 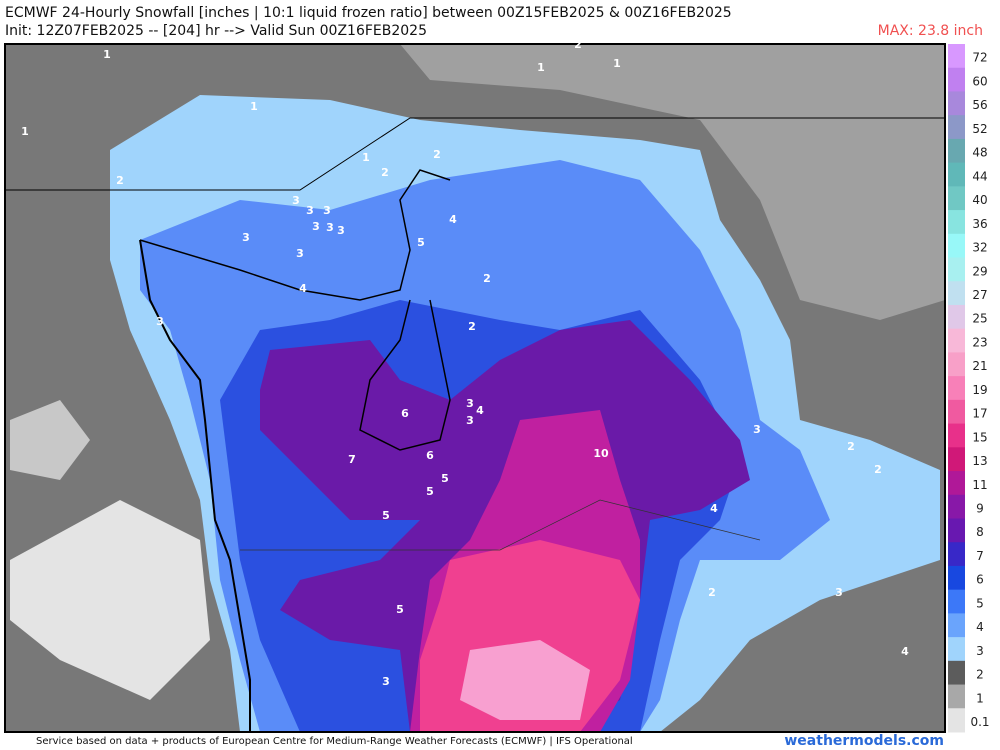 What do you see at coordinates (979, 390) in the screenshot?
I see `legend-label: 19` at bounding box center [979, 390].